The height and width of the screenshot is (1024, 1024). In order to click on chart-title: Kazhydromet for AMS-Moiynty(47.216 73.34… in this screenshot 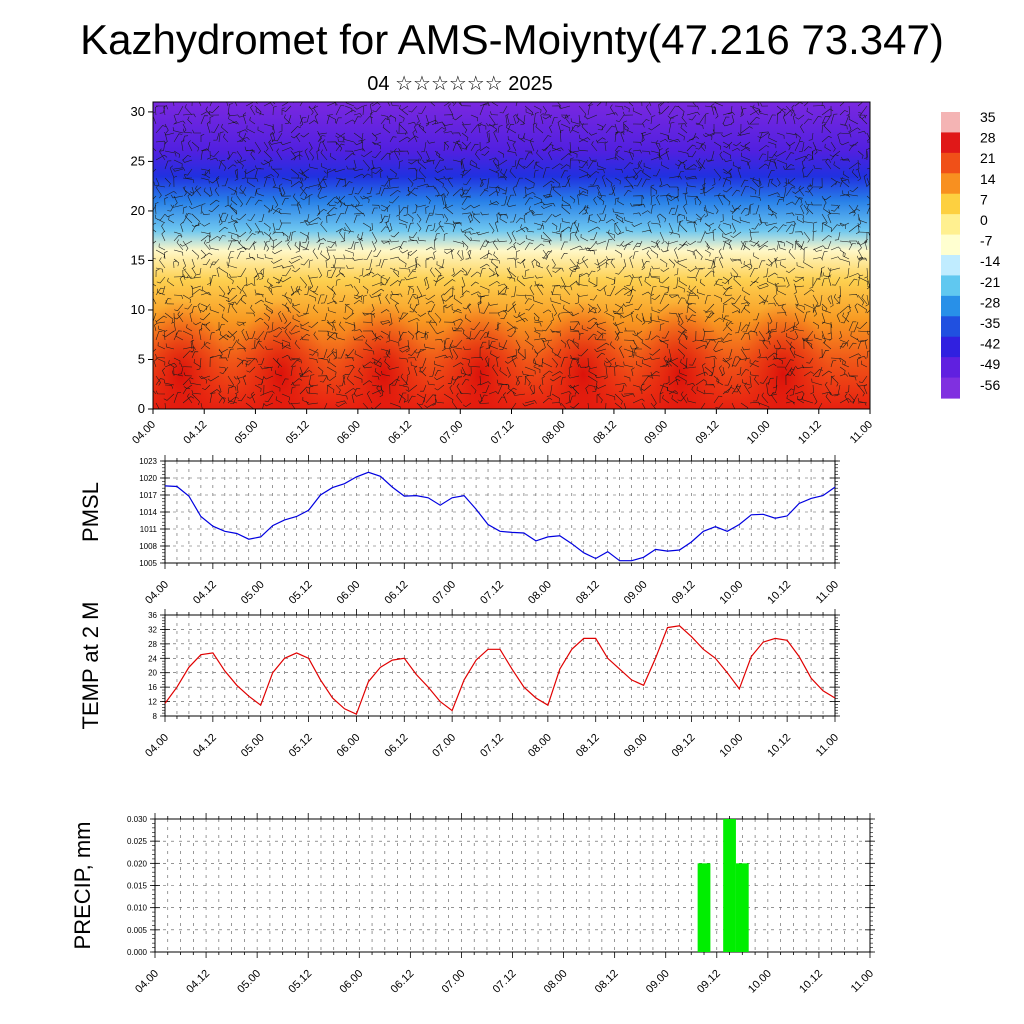, I will do `click(512, 39)`.